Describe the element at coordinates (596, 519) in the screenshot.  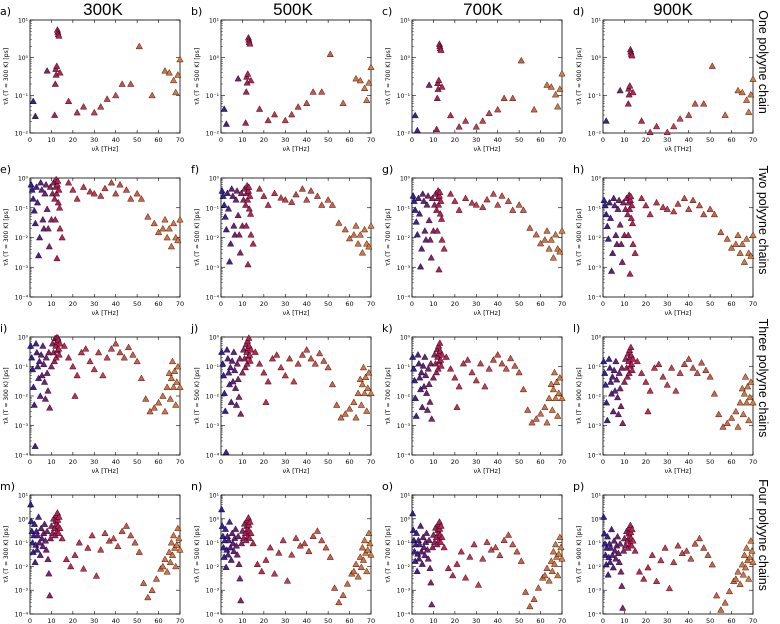
I see `panel-p-ytick-label: 10⁰` at that location.